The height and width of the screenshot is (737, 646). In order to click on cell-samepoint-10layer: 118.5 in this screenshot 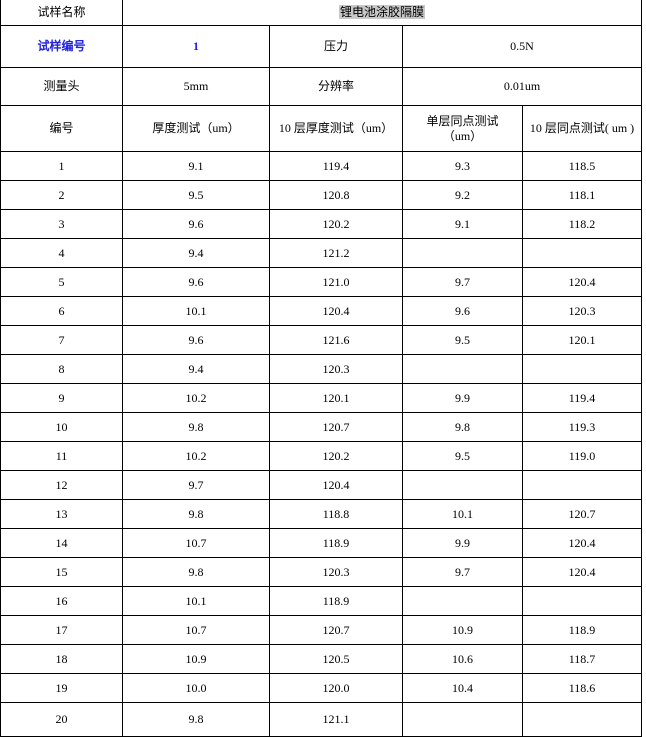, I will do `click(582, 166)`.